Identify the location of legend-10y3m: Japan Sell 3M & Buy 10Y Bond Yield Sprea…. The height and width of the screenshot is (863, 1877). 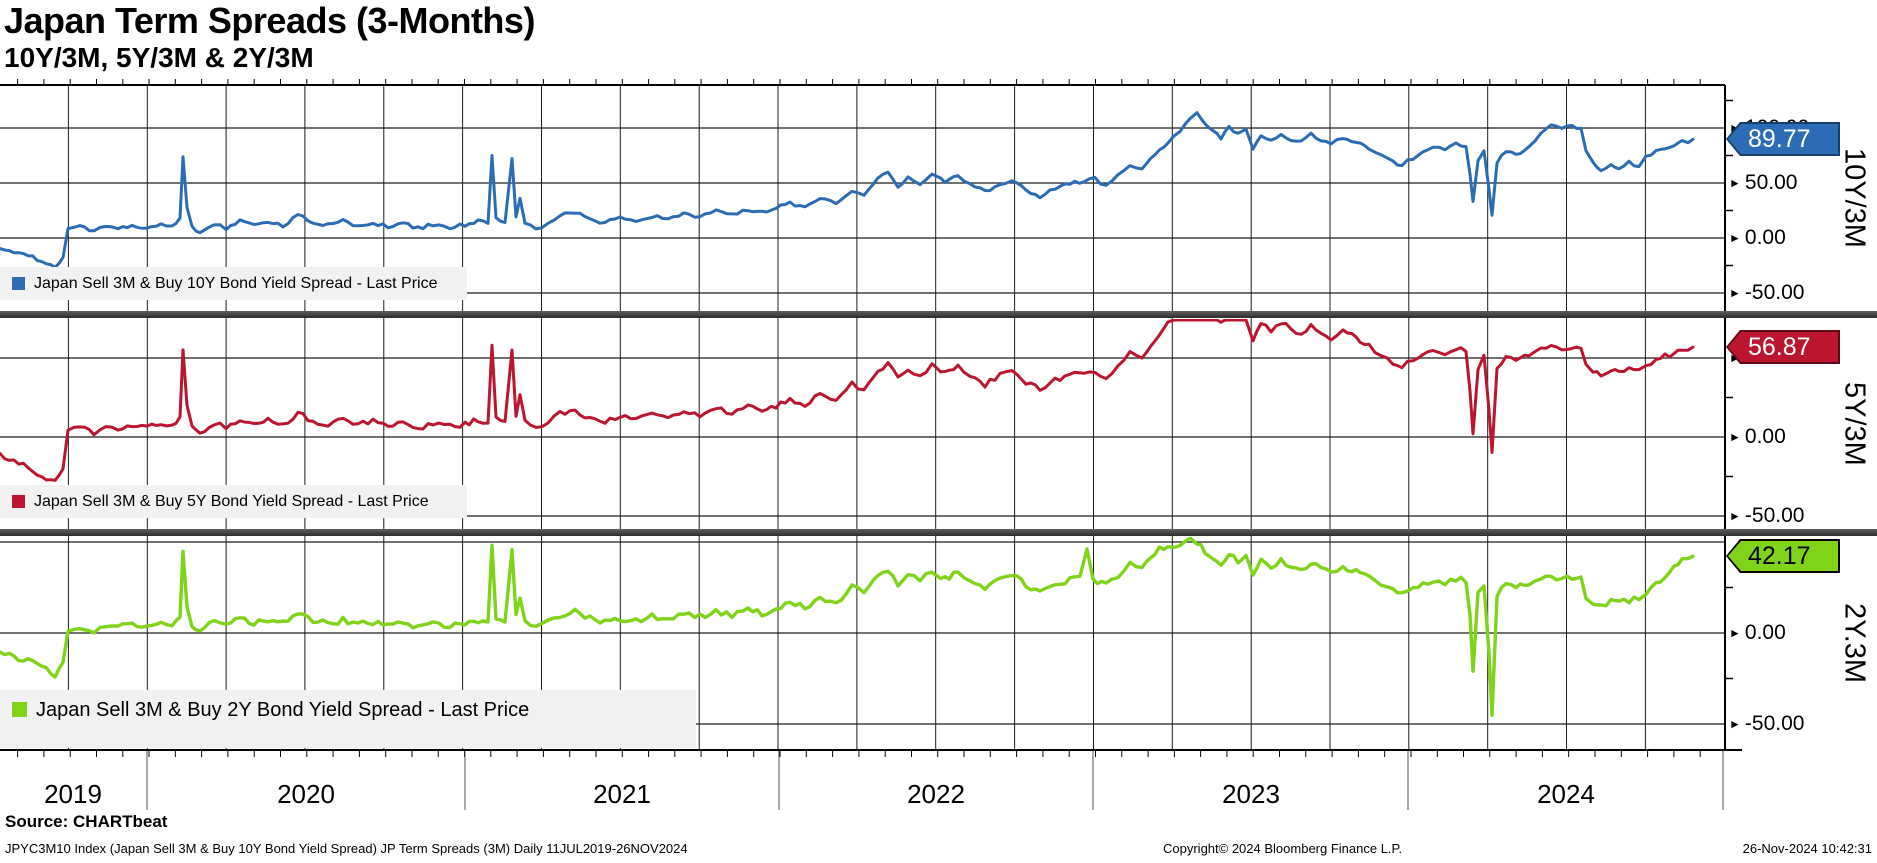
(233, 283).